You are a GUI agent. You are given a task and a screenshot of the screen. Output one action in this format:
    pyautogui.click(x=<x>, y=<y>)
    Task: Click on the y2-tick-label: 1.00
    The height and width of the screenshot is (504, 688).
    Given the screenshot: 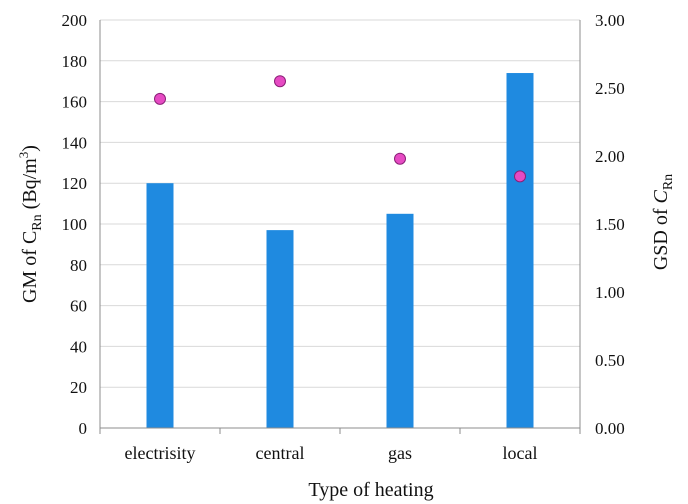 What is the action you would take?
    pyautogui.click(x=610, y=292)
    